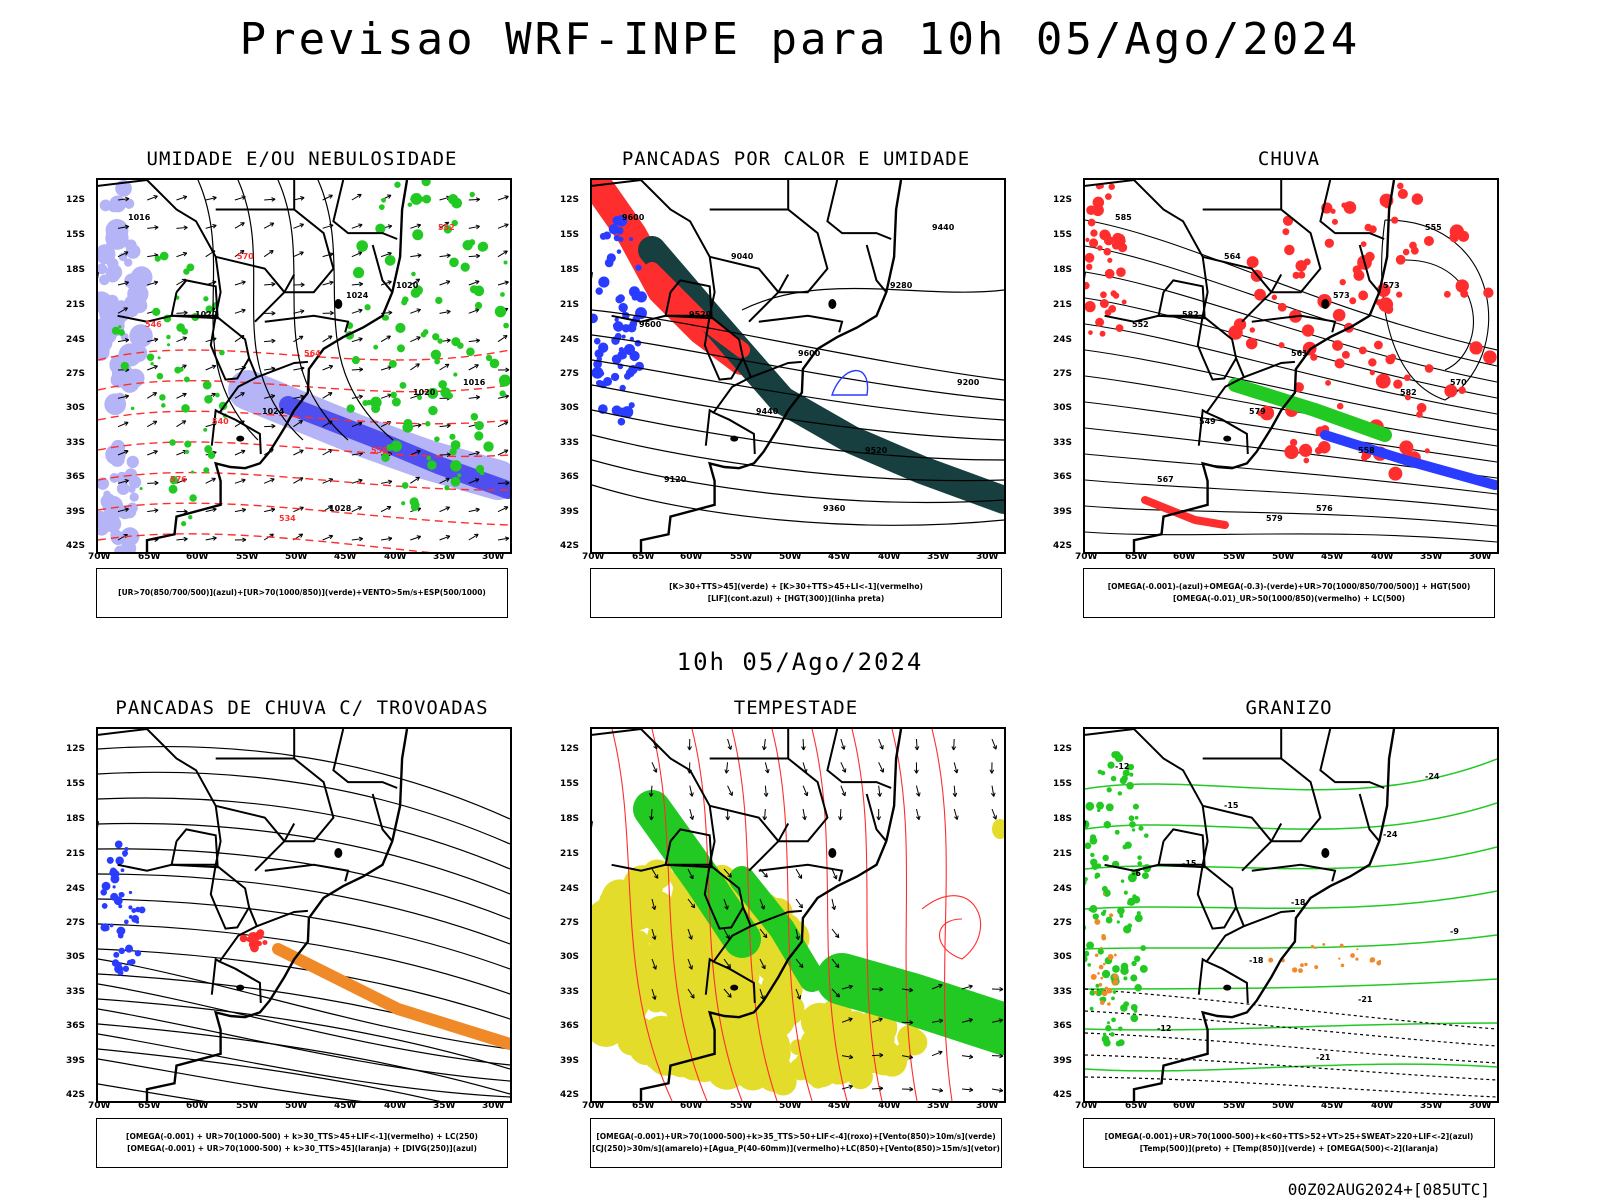 The height and width of the screenshot is (1200, 1600). What do you see at coordinates (901, 285) in the screenshot?
I see `contour-label: 9280` at bounding box center [901, 285].